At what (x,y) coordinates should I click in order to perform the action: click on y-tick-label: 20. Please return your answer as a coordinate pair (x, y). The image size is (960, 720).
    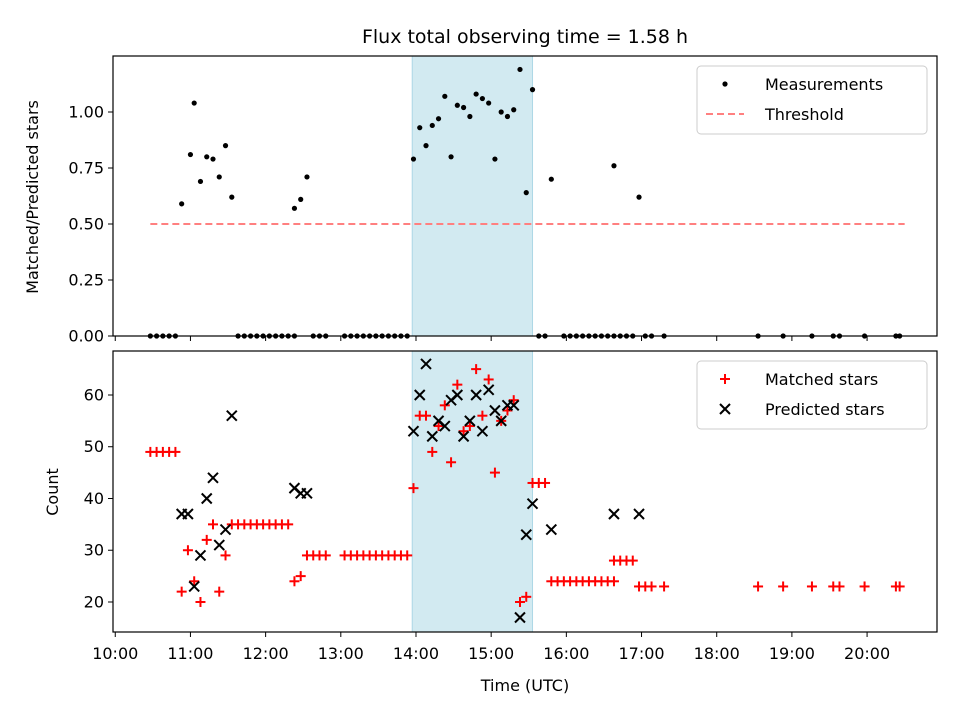
    Looking at the image, I should click on (94, 601).